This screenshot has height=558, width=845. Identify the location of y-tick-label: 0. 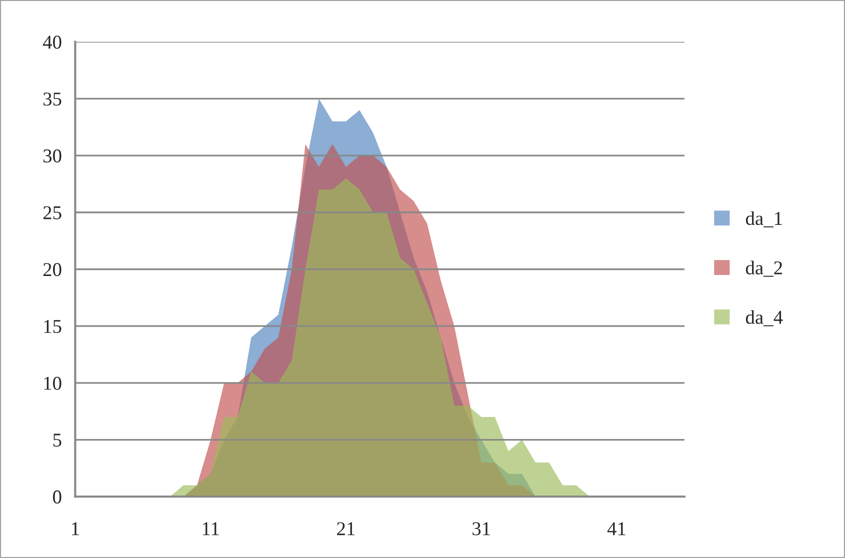
(57, 497).